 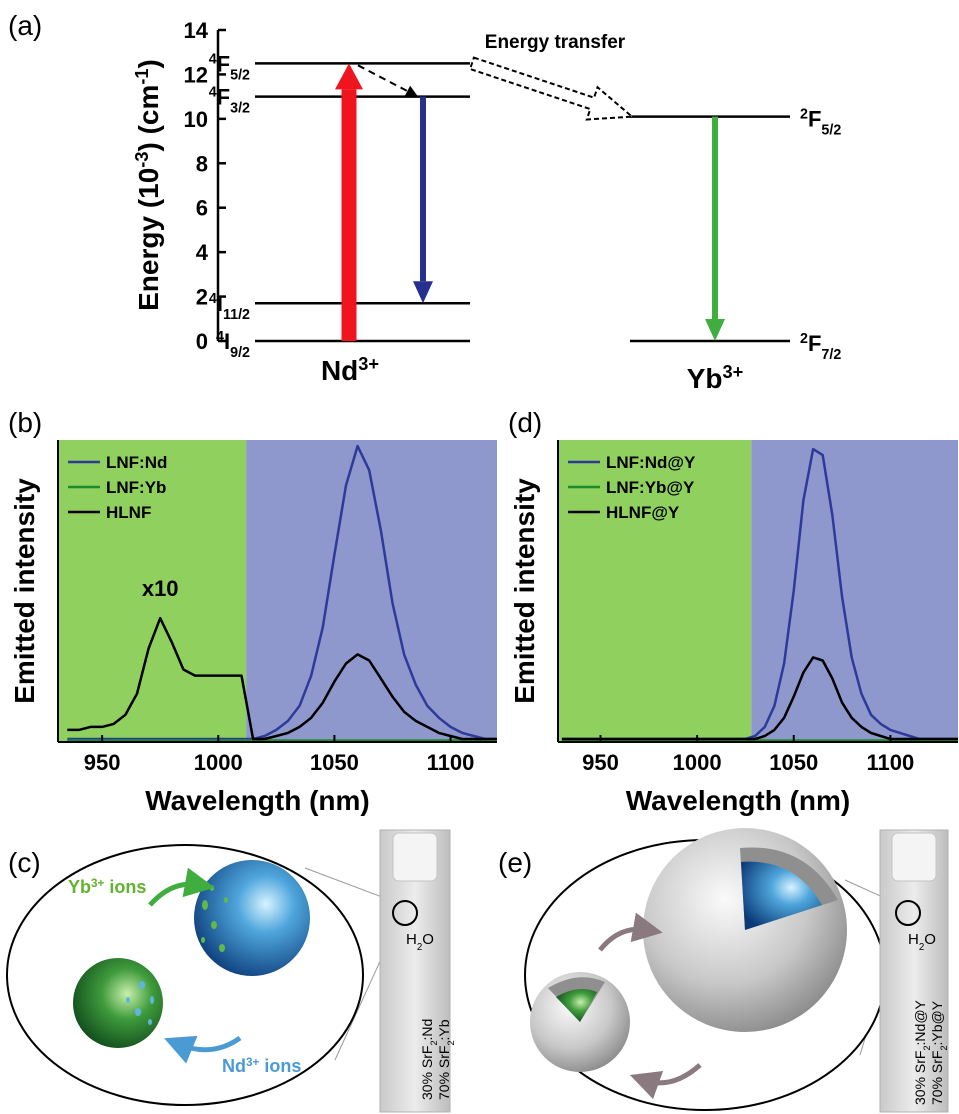 I want to click on y-axis-label: Energy (10-3) (cm-1), so click(x=148, y=185).